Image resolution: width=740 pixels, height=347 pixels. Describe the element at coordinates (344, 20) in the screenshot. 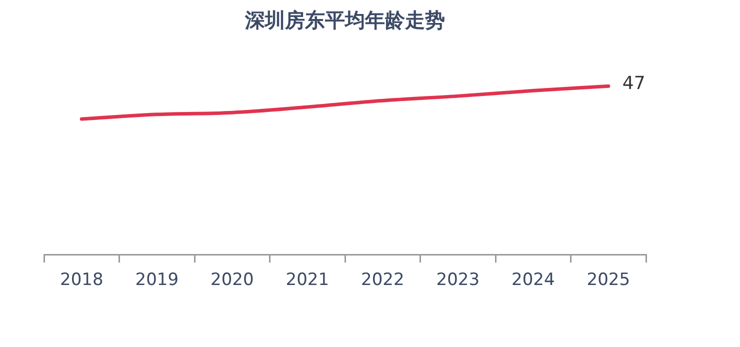

I see `chart-title: 深圳房东平均年龄走势` at that location.